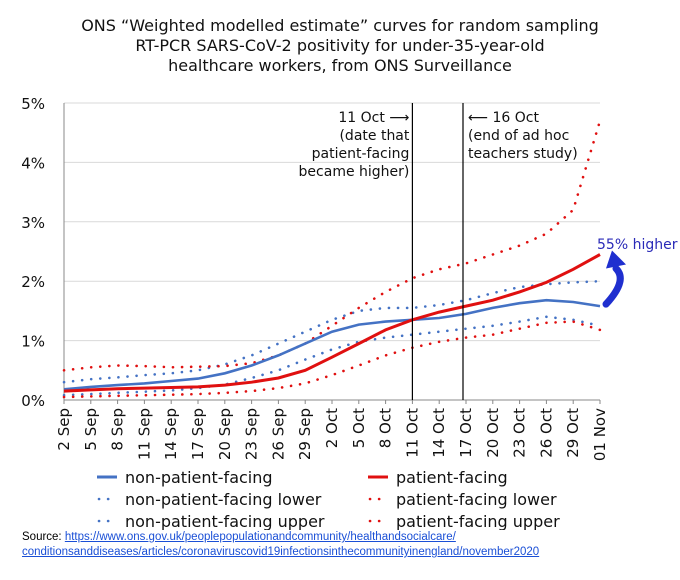  I want to click on legend-label: non-patient-facing lower, so click(223, 499).